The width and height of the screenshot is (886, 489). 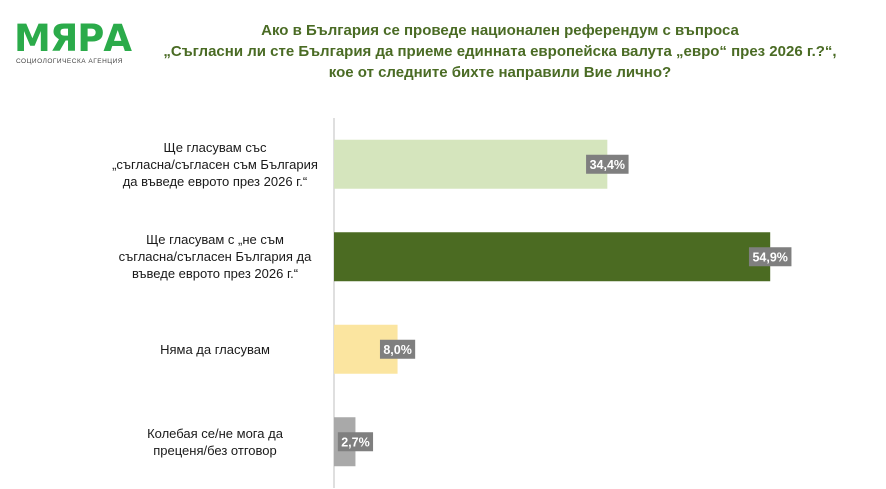 I want to click on logo: МЯРА СОЦИОЛОГИЧЕСКА АГЕНЦИЯ, so click(x=74, y=43).